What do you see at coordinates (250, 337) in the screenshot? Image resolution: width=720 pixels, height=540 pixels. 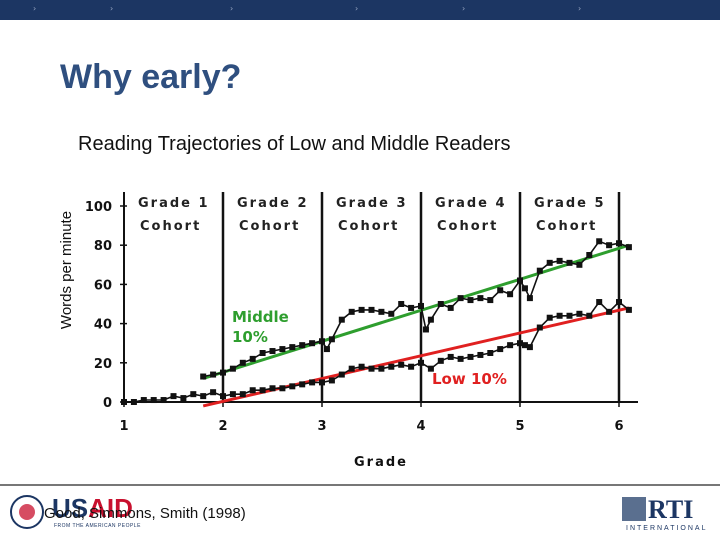 I see `middle-annotation-line2: 10%` at bounding box center [250, 337].